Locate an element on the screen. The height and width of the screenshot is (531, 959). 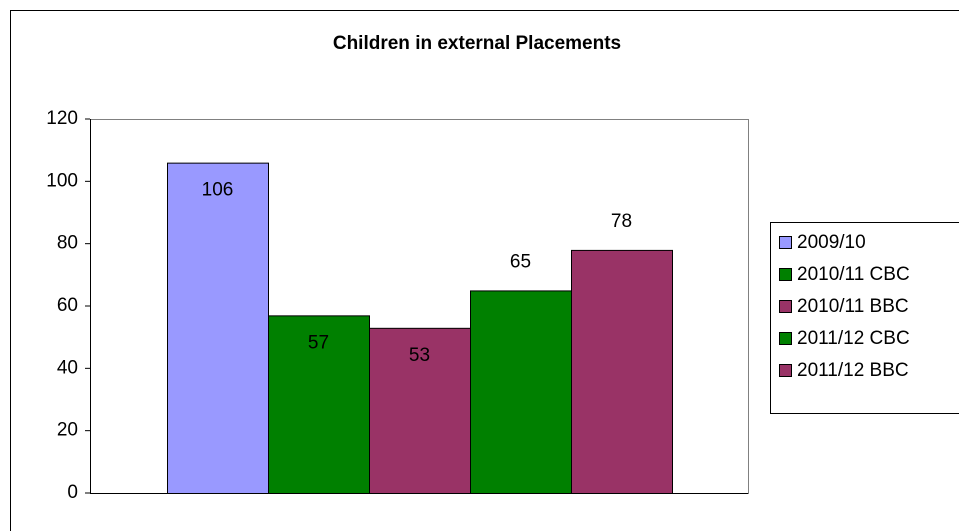
legend-label: 2010/11 CBC is located at coordinates (853, 274).